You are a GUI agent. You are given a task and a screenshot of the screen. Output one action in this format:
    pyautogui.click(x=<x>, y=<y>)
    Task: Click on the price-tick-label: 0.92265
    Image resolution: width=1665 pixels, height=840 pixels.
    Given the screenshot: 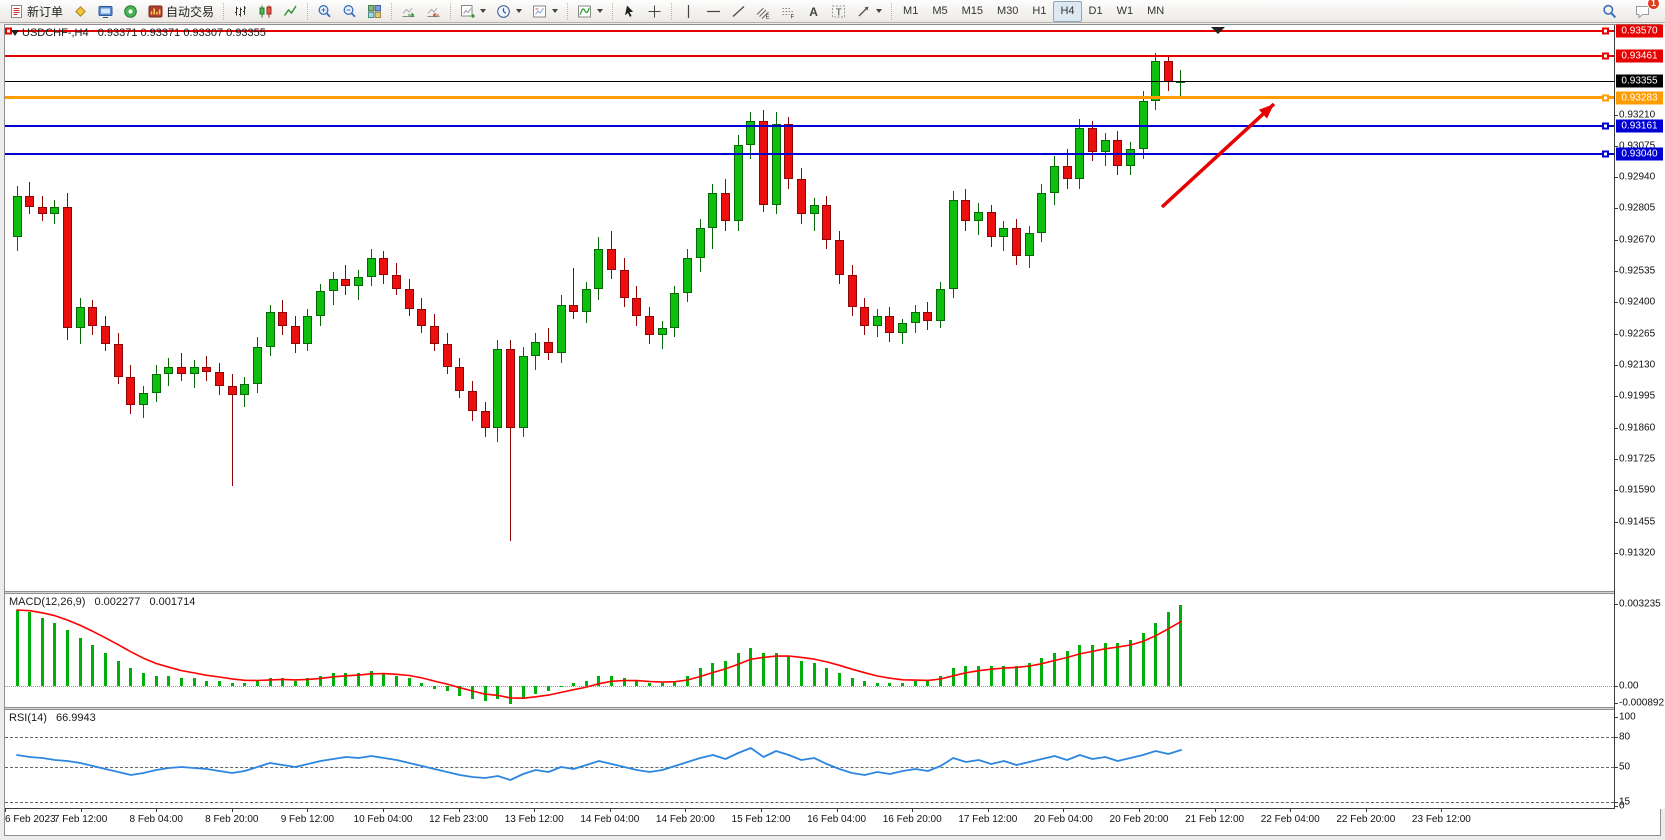 What is the action you would take?
    pyautogui.click(x=1637, y=334)
    